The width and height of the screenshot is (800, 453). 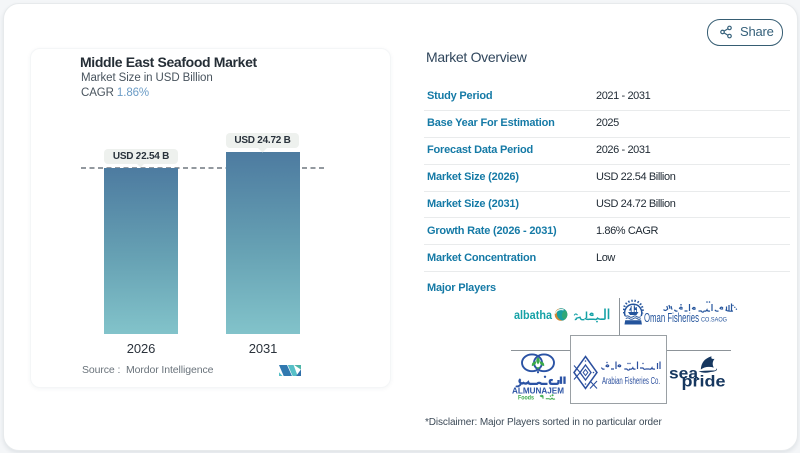 I want to click on svg-text: pride, so click(x=704, y=382).